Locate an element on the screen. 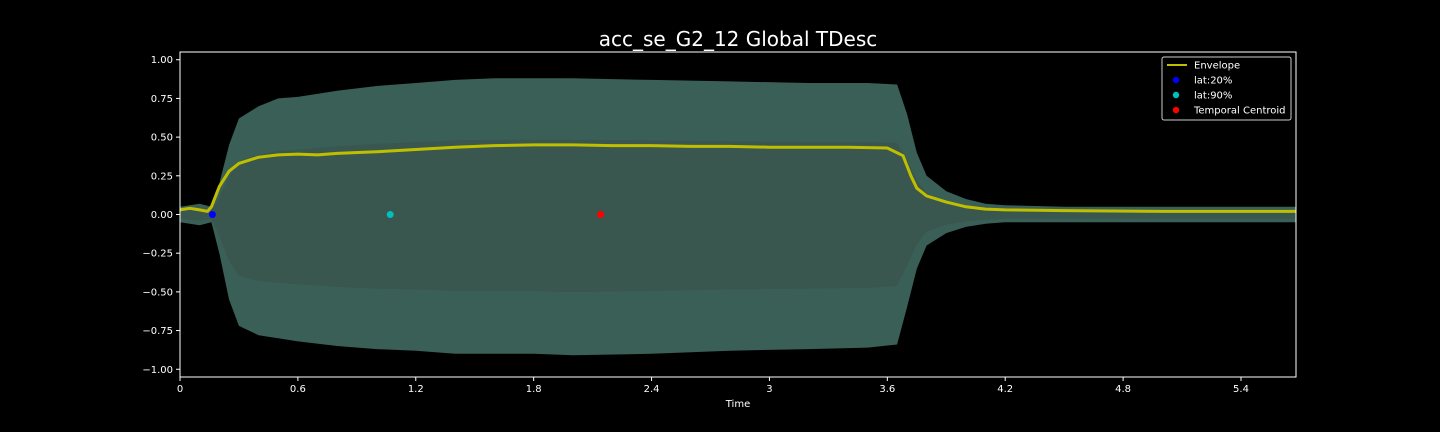 This screenshot has height=432, width=1440. y-tick-label: −0.75 is located at coordinates (157, 331).